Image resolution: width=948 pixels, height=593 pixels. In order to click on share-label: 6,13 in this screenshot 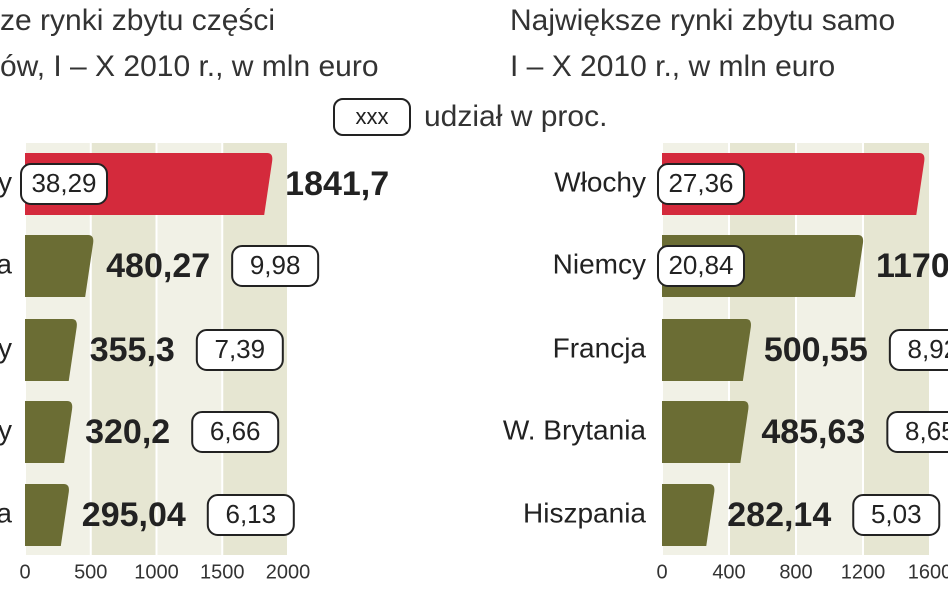, I will do `click(250, 514)`.